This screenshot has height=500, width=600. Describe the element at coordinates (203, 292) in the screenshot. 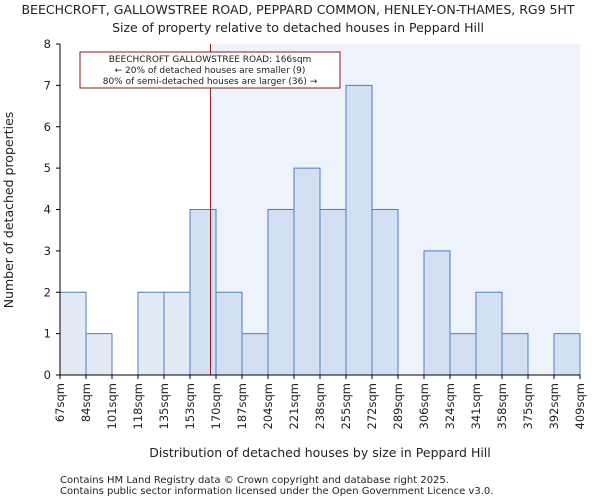

I see `bar-153sqm` at that location.